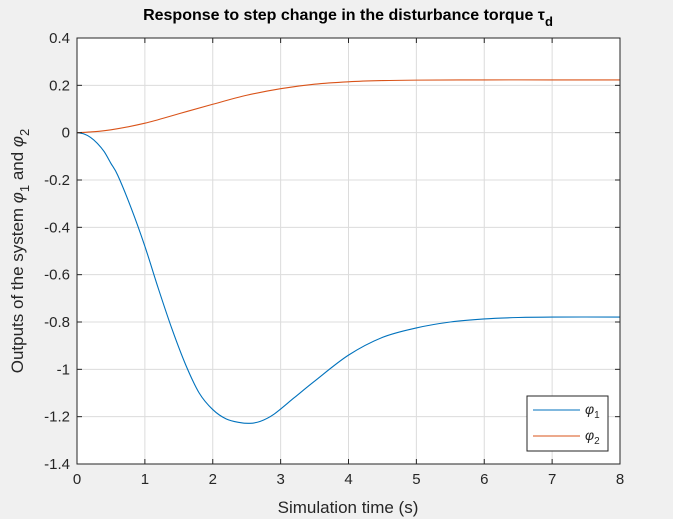 This screenshot has height=519, width=673. What do you see at coordinates (348, 479) in the screenshot?
I see `x-tick-label: 4` at bounding box center [348, 479].